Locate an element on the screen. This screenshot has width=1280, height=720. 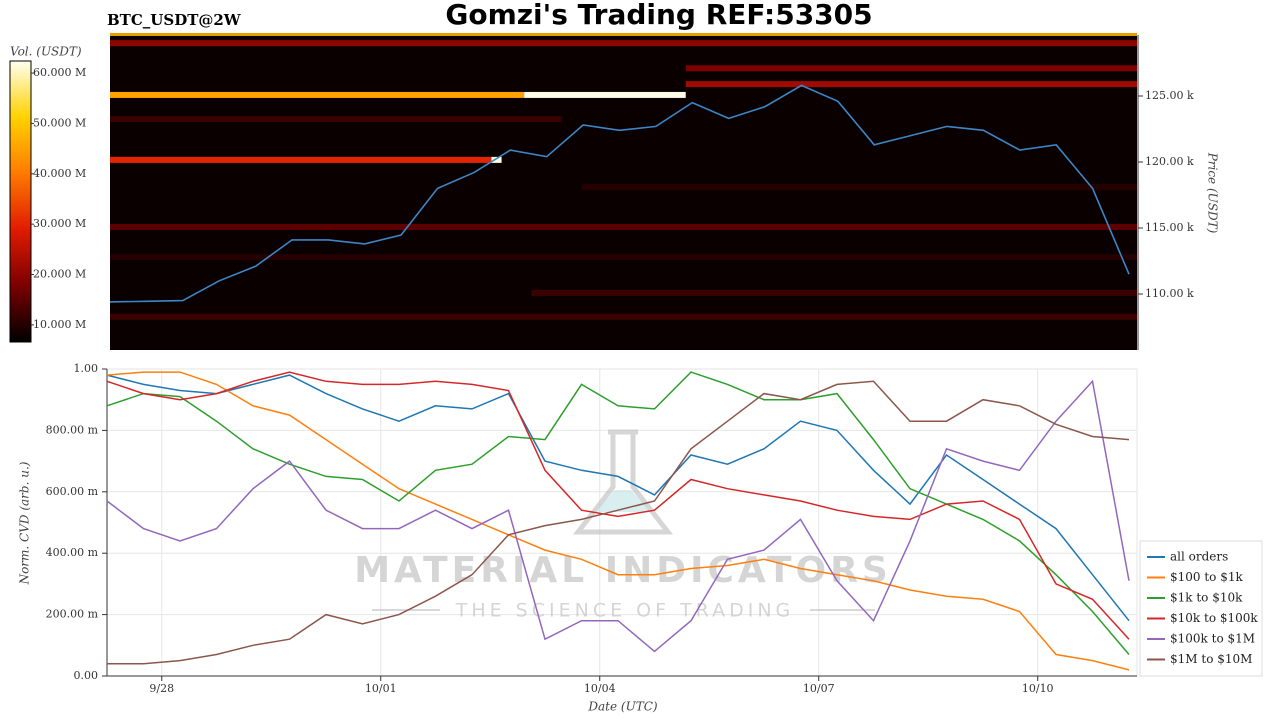
legend-label: all orders is located at coordinates (1199, 557).